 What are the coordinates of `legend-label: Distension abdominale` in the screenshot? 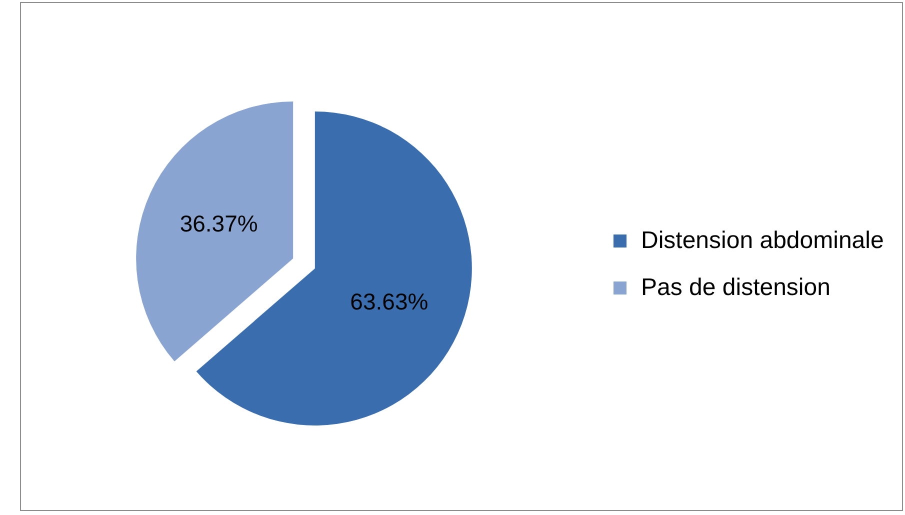 It's located at (762, 240).